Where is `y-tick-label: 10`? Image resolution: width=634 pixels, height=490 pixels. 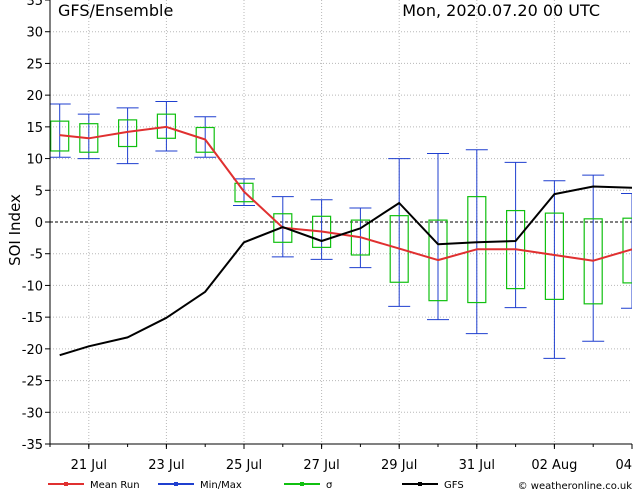 y-tick-label: 10 is located at coordinates (34, 160).